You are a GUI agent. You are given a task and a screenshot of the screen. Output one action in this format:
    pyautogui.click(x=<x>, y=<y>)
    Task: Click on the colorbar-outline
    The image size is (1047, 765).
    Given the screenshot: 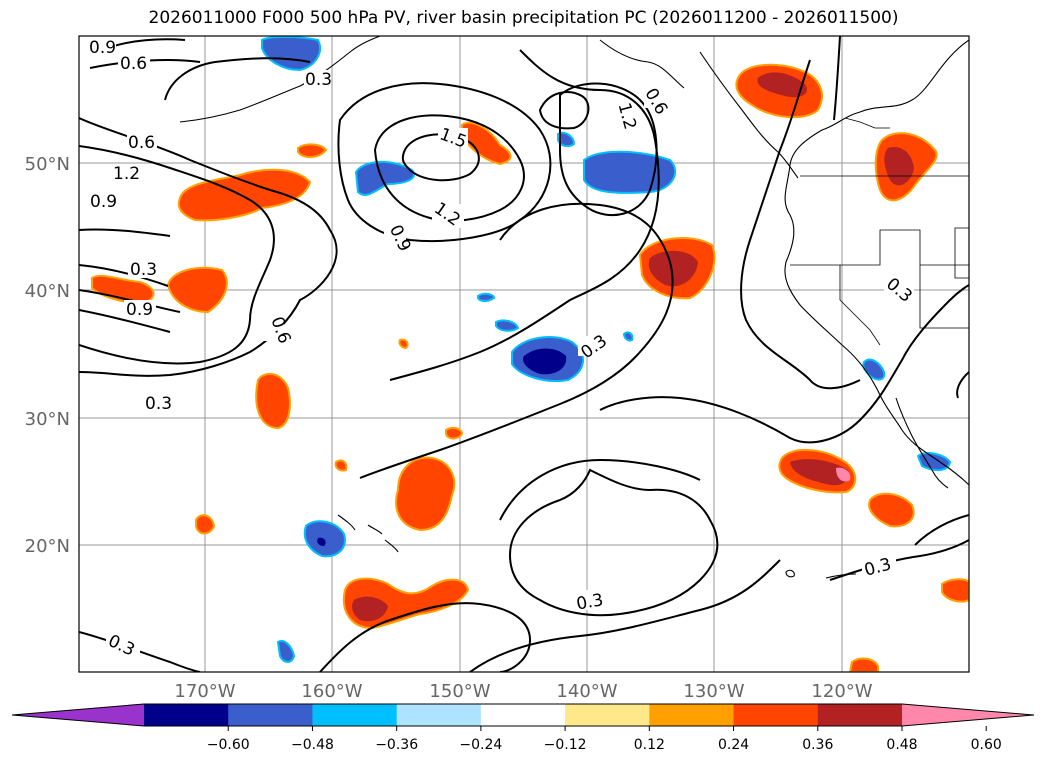 What is the action you would take?
    pyautogui.click(x=523, y=715)
    